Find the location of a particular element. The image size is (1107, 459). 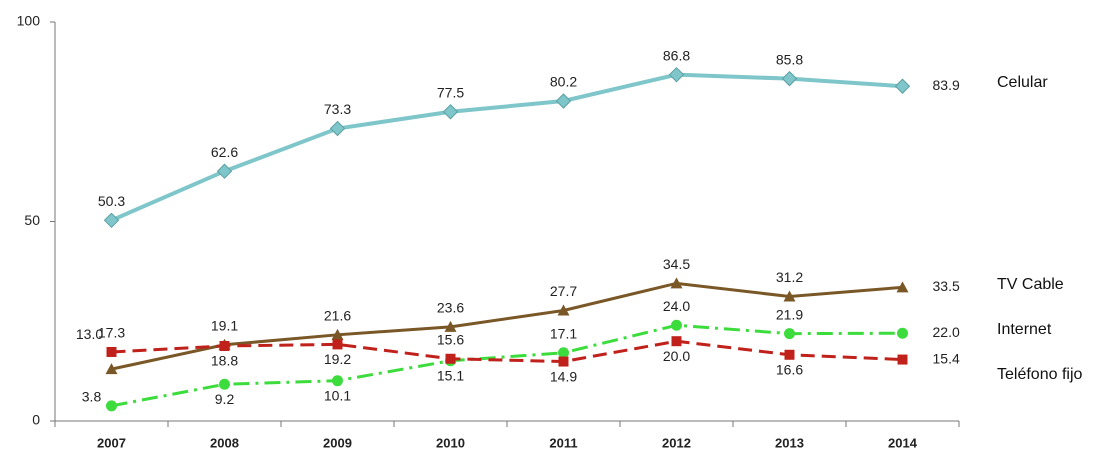

value-label: 14.9 is located at coordinates (563, 376).